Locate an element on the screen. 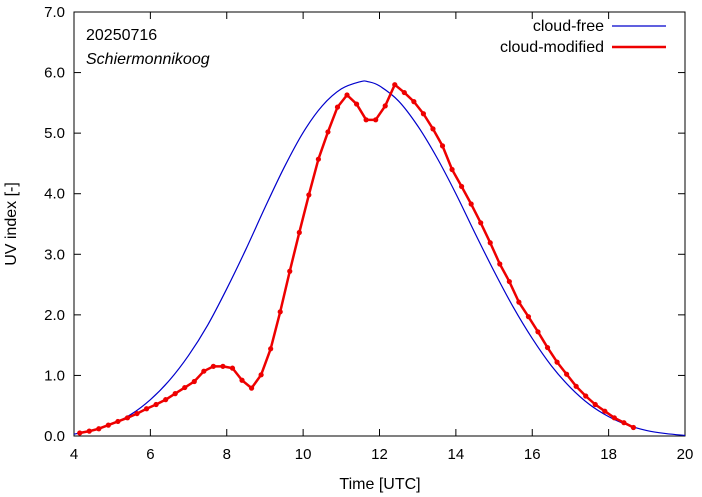 The width and height of the screenshot is (702, 497). legend: cloud-free cloud-modified is located at coordinates (583, 37).